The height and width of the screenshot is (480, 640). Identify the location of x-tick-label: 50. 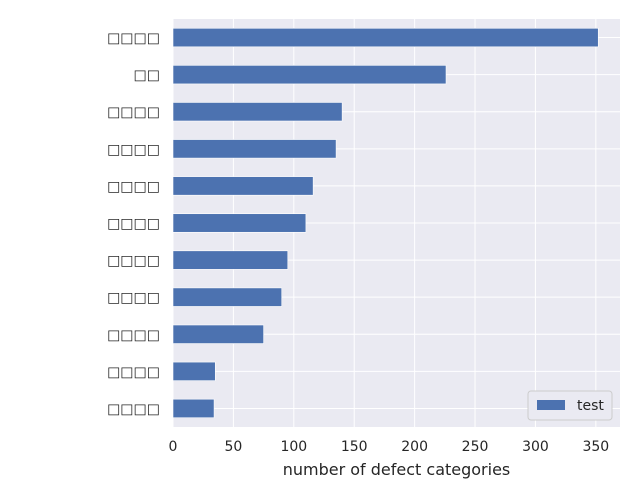
(233, 447).